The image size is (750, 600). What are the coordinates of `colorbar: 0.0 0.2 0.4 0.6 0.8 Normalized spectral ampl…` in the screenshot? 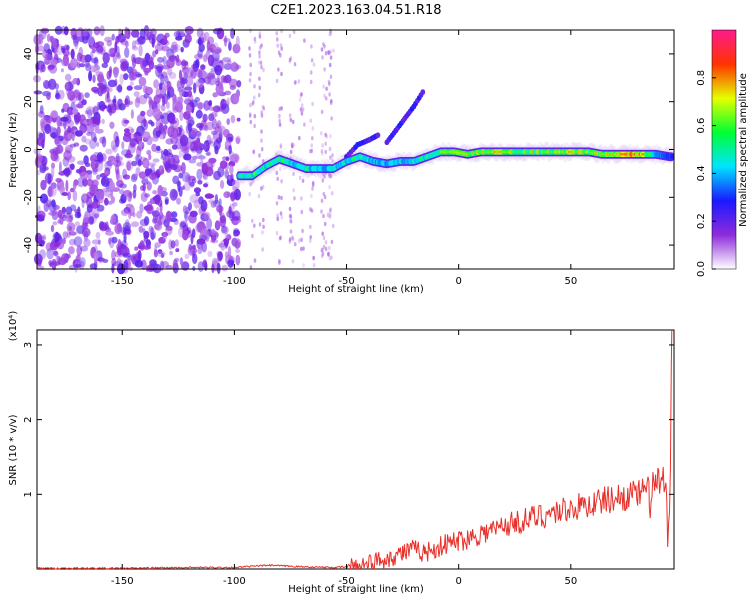 It's located at (722, 153).